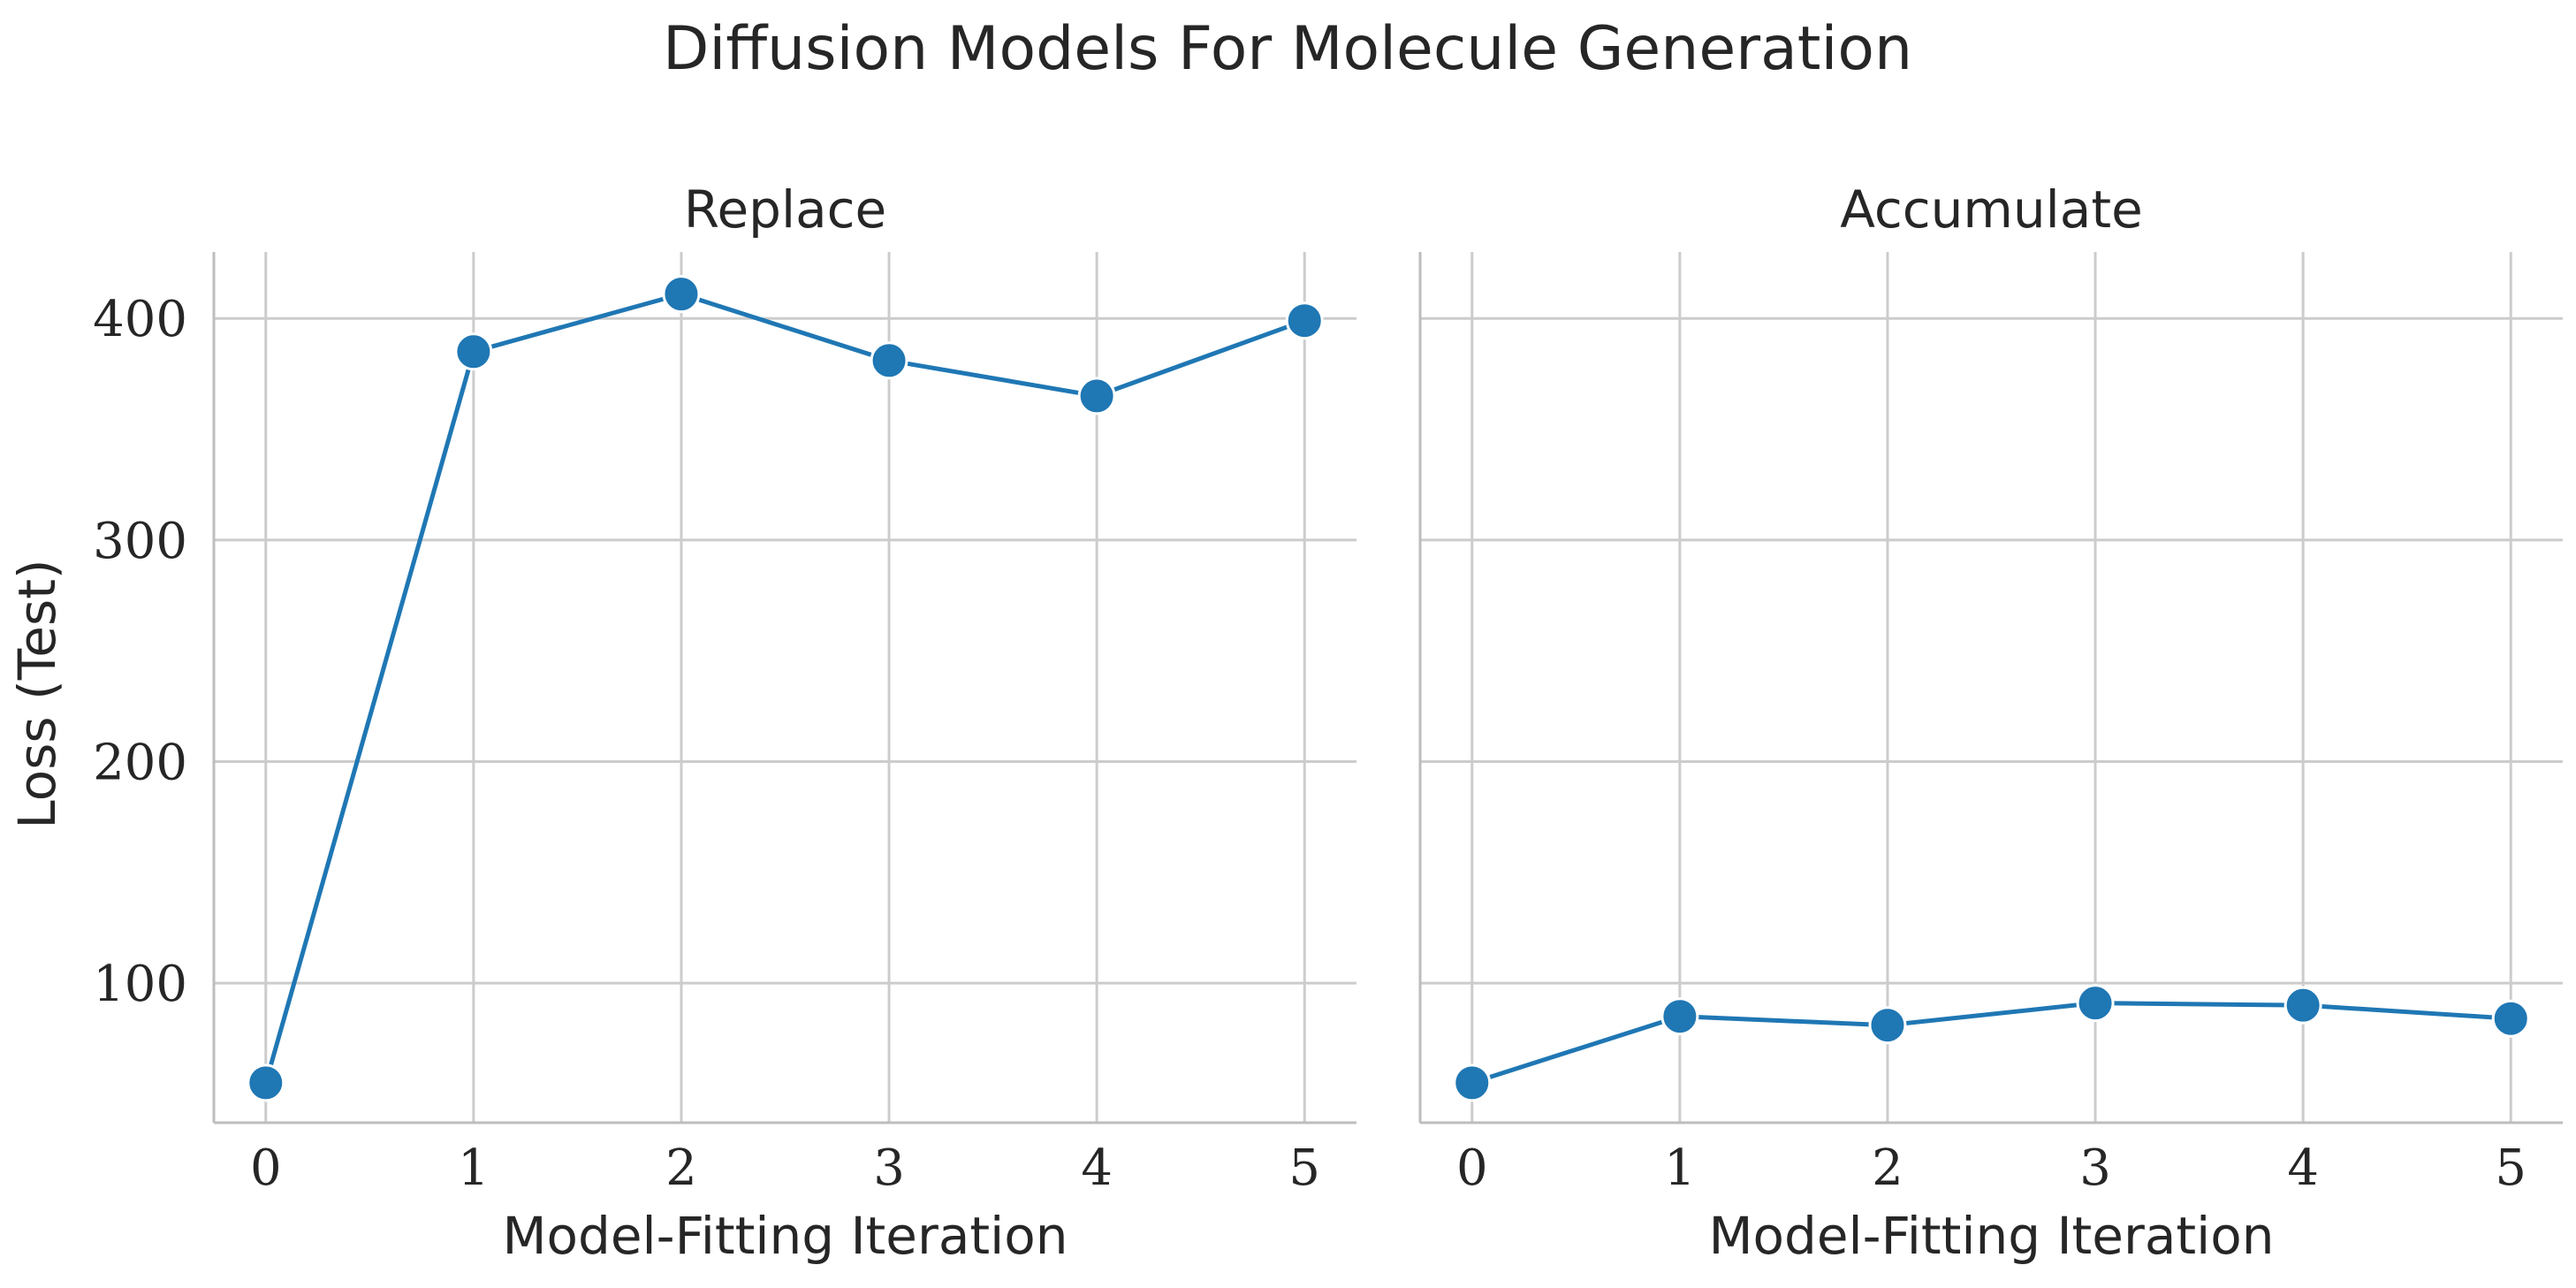 This screenshot has width=2576, height=1288. I want to click on y-tick-label: 300, so click(140, 541).